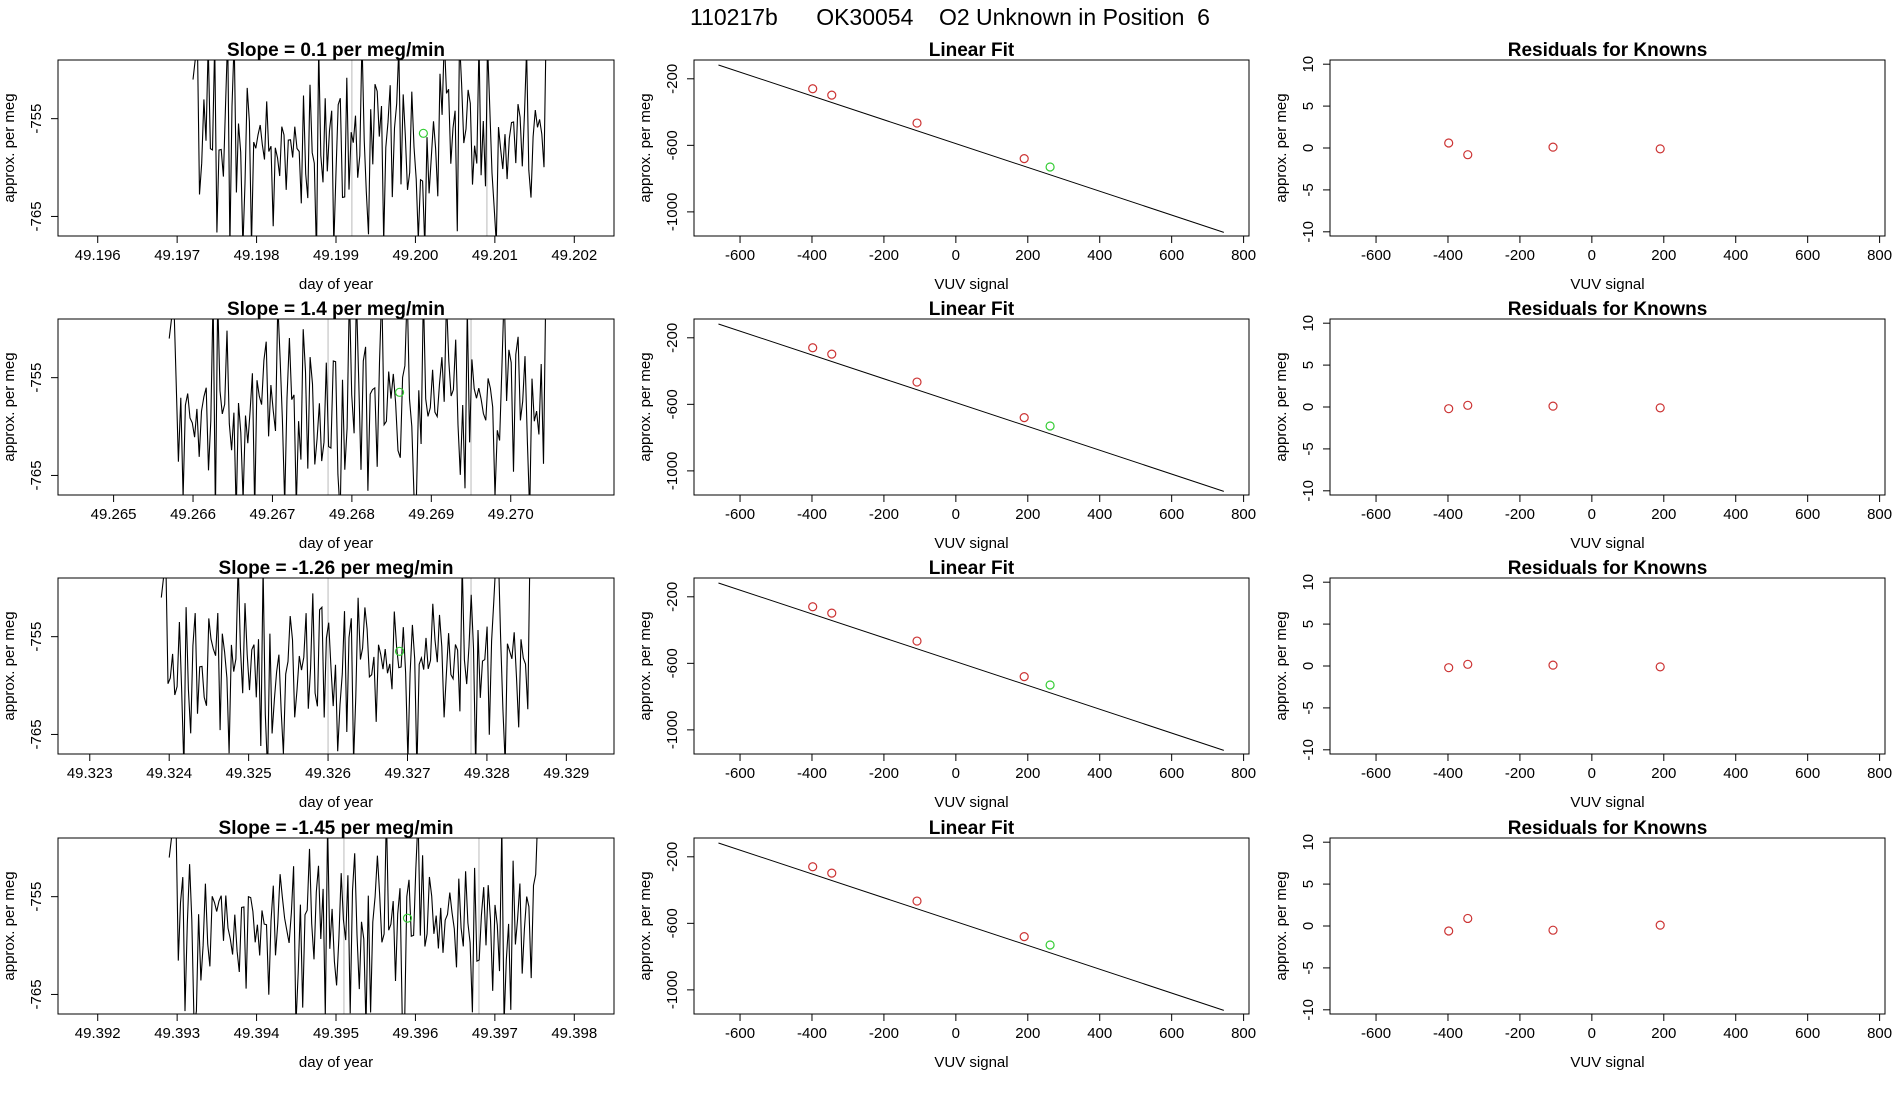 The image size is (1900, 1100). I want to click on x-tick-label: 49.202, so click(574, 255).